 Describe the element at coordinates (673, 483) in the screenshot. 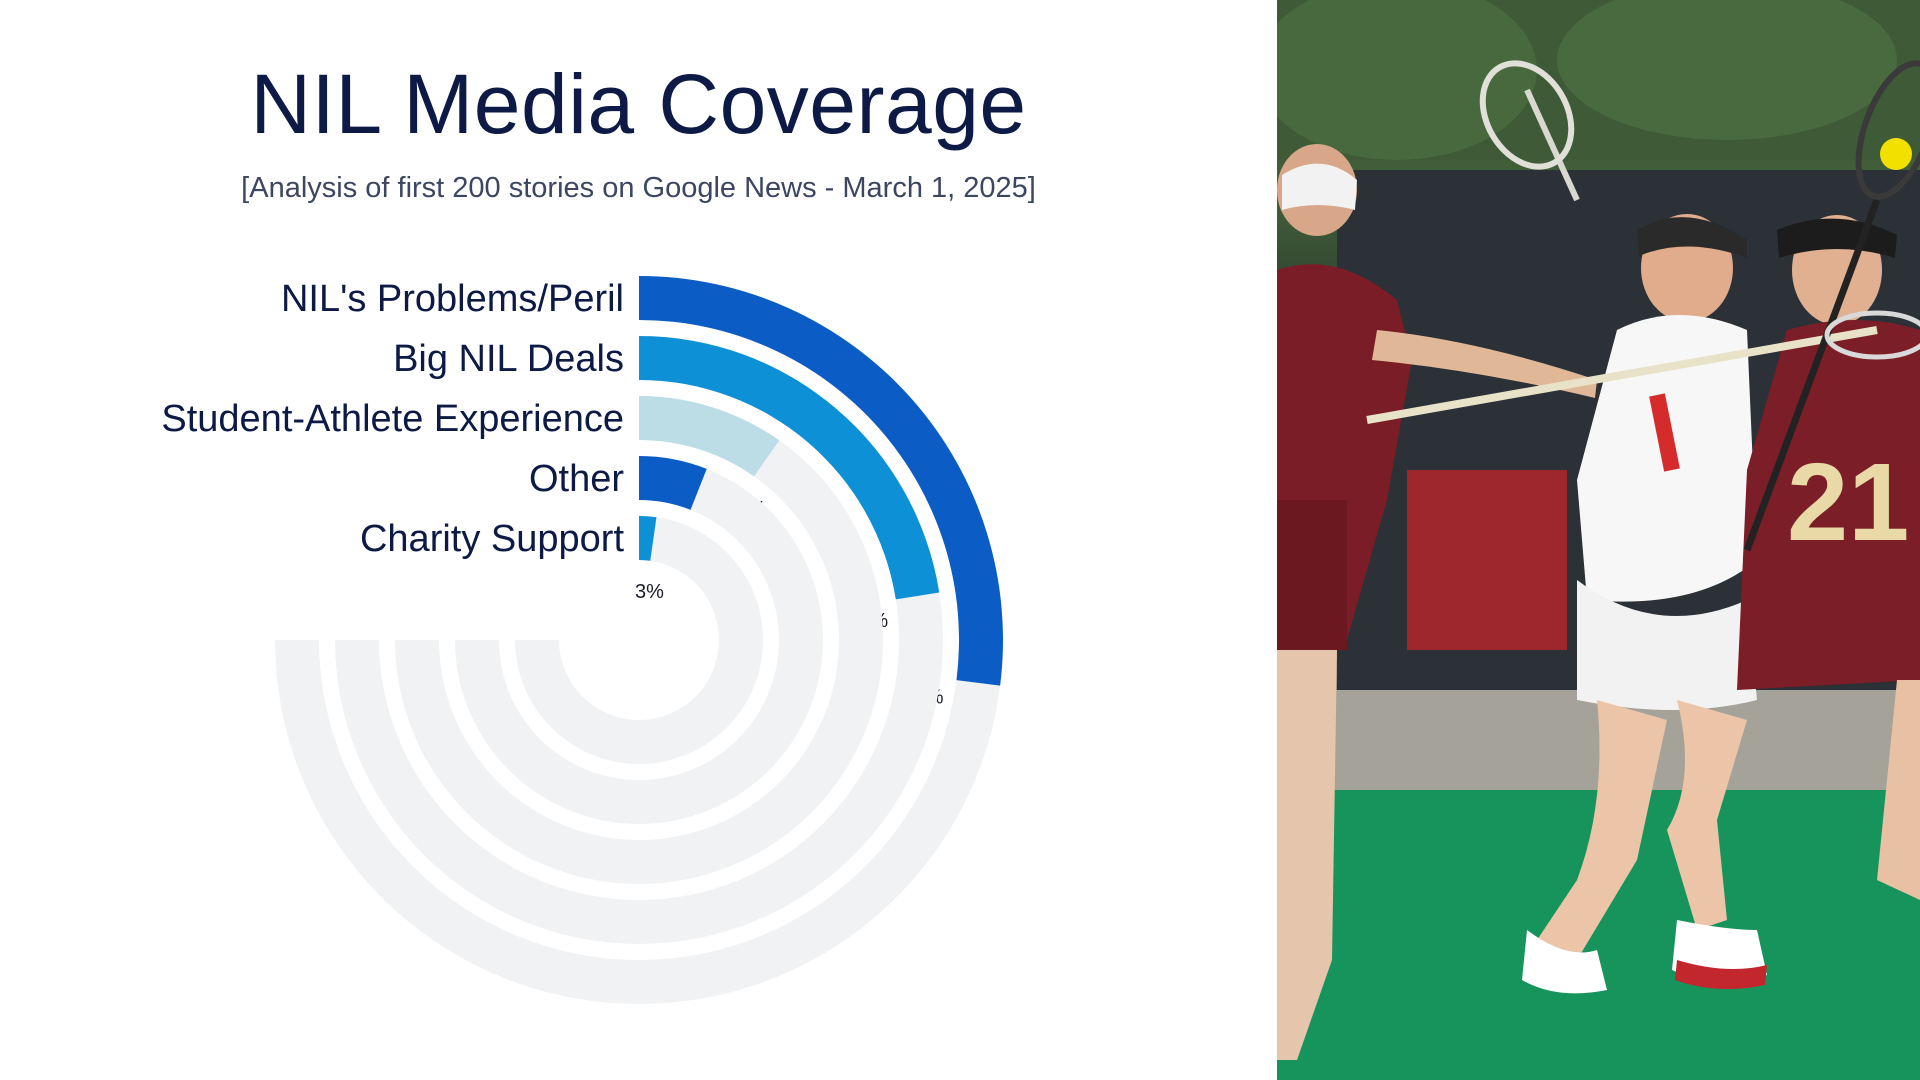

I see `bar-other` at that location.